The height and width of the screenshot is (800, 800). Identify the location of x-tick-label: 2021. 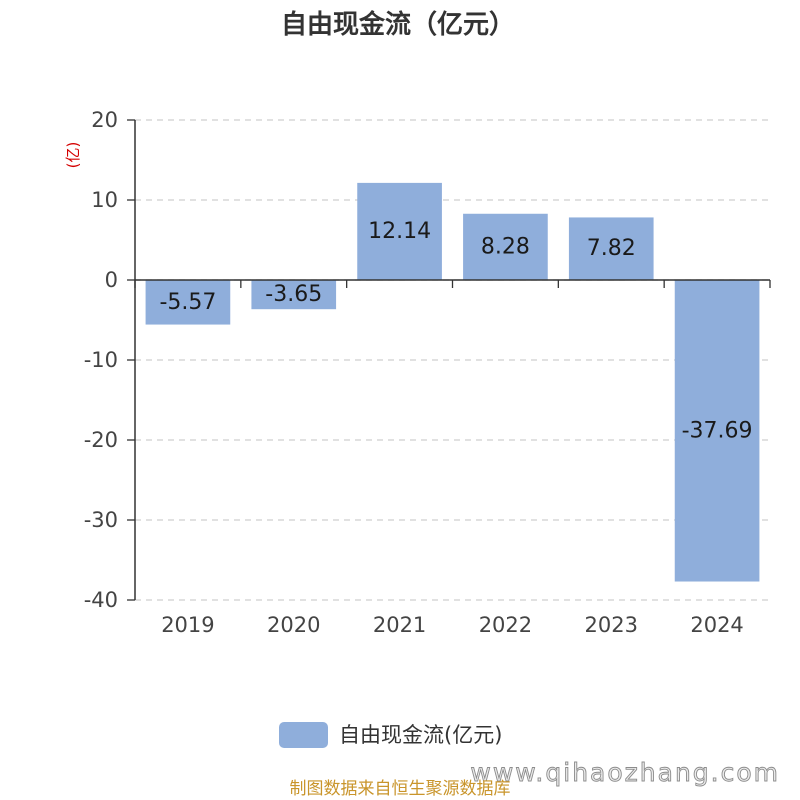
(399, 625).